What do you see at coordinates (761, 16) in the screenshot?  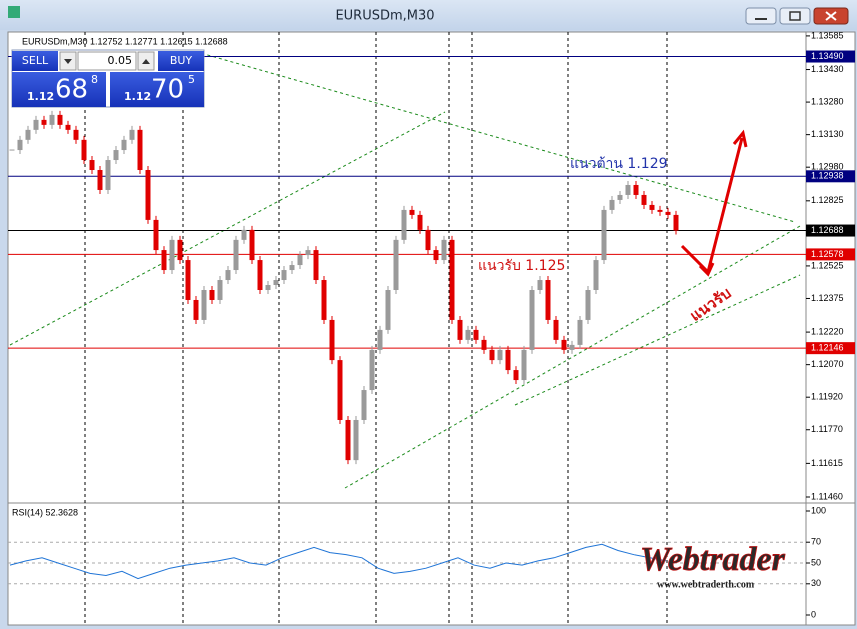 I see `minimize-button` at bounding box center [761, 16].